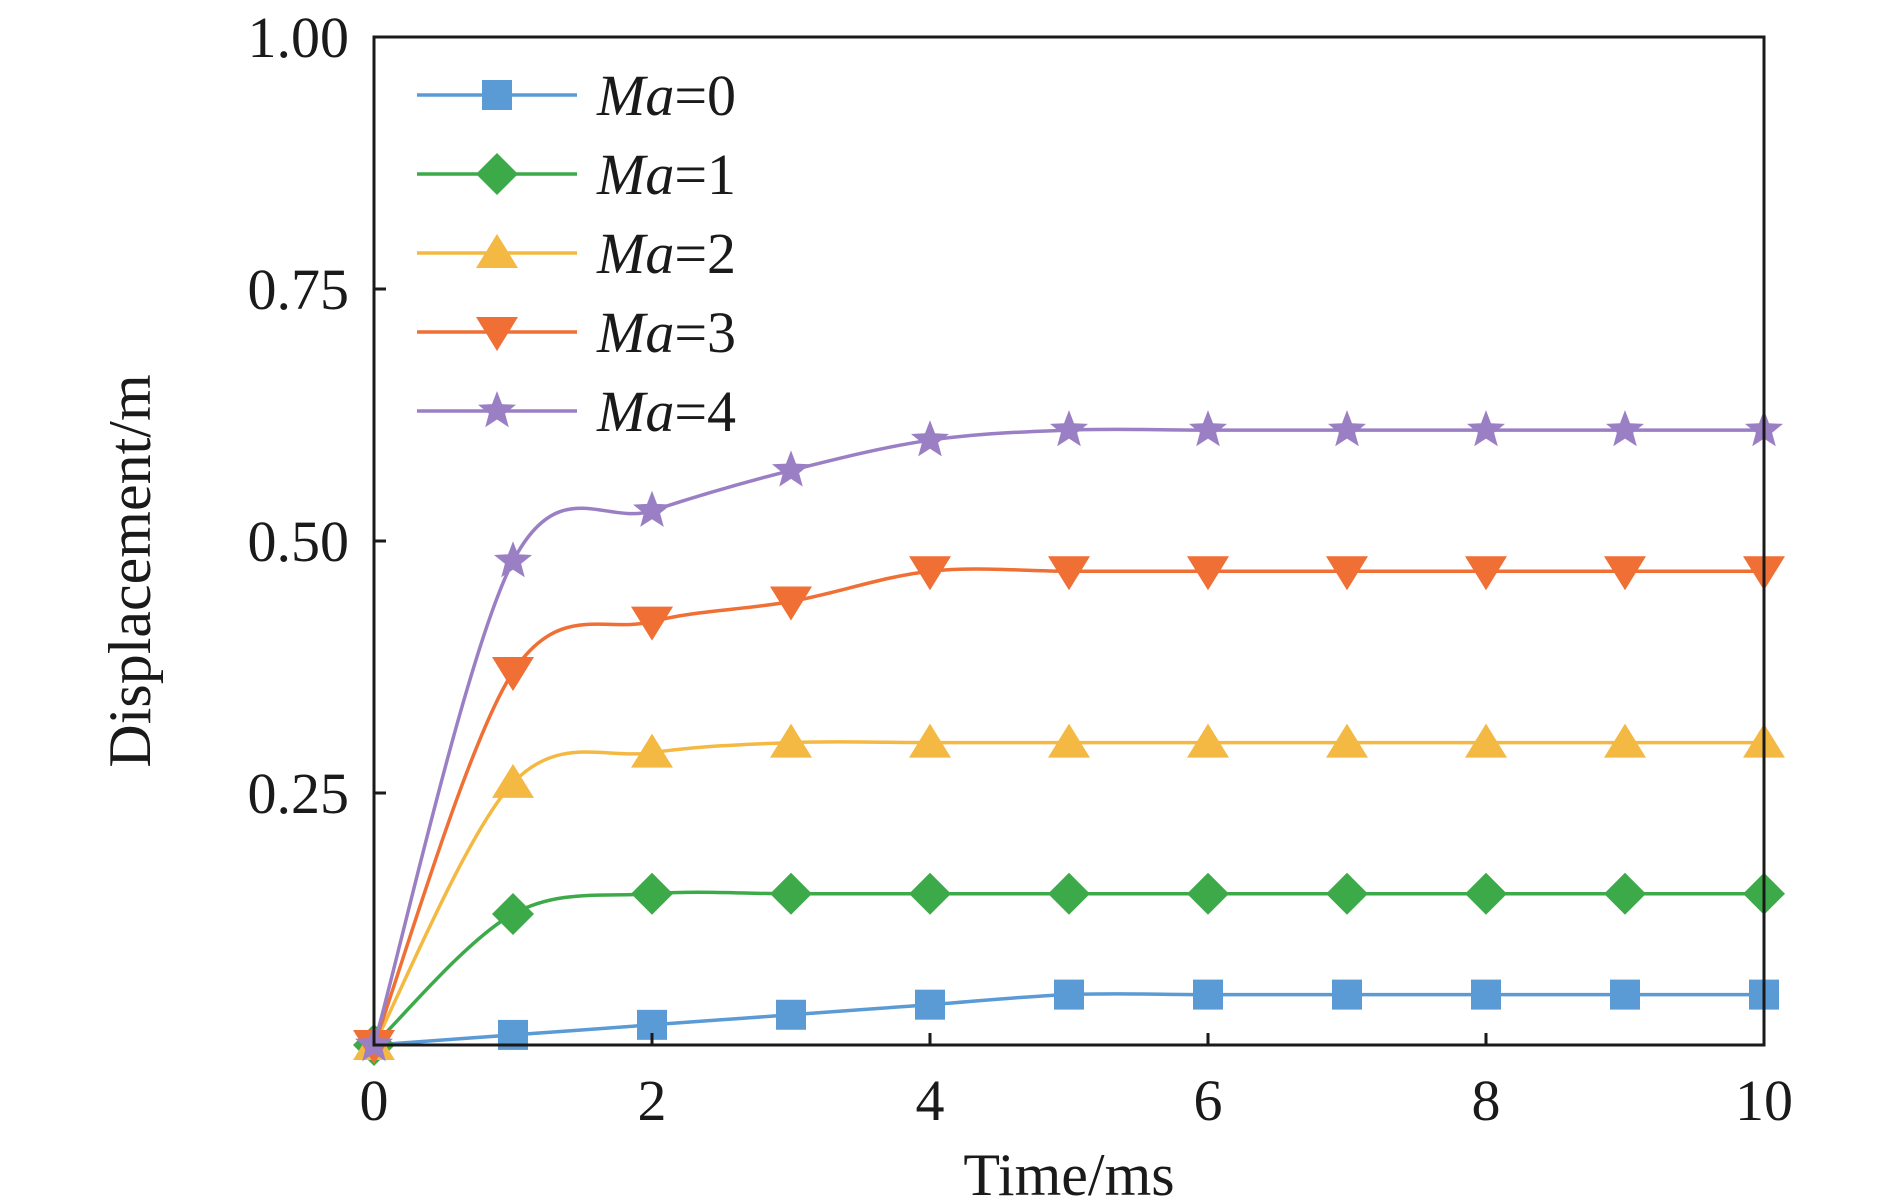  Describe the element at coordinates (299, 541) in the screenshot. I see `y-tick-label: 0.50` at that location.